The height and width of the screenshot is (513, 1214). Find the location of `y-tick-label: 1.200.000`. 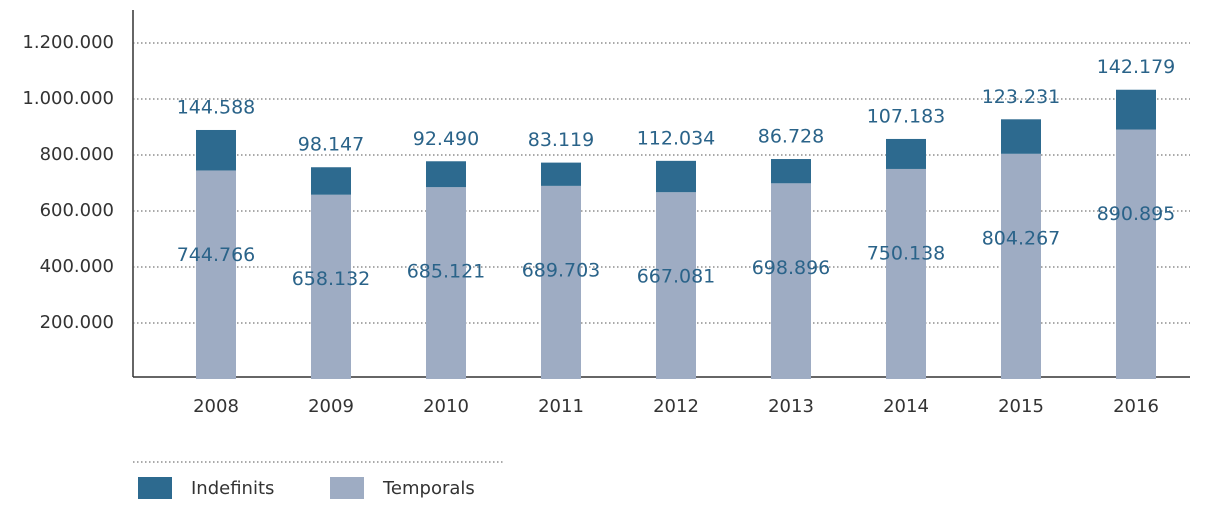

y-tick-label: 1.200.000 is located at coordinates (68, 42).